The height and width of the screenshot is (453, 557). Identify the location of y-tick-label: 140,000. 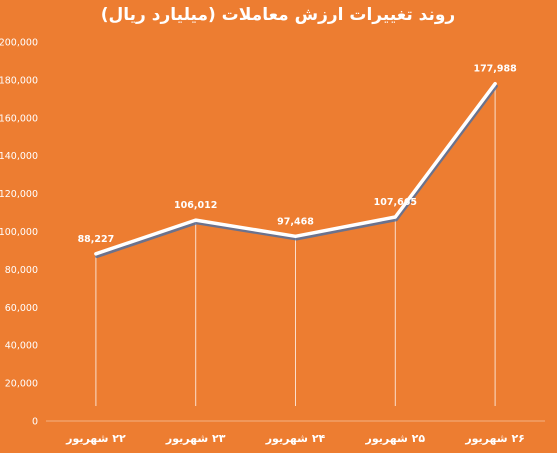
(19, 156).